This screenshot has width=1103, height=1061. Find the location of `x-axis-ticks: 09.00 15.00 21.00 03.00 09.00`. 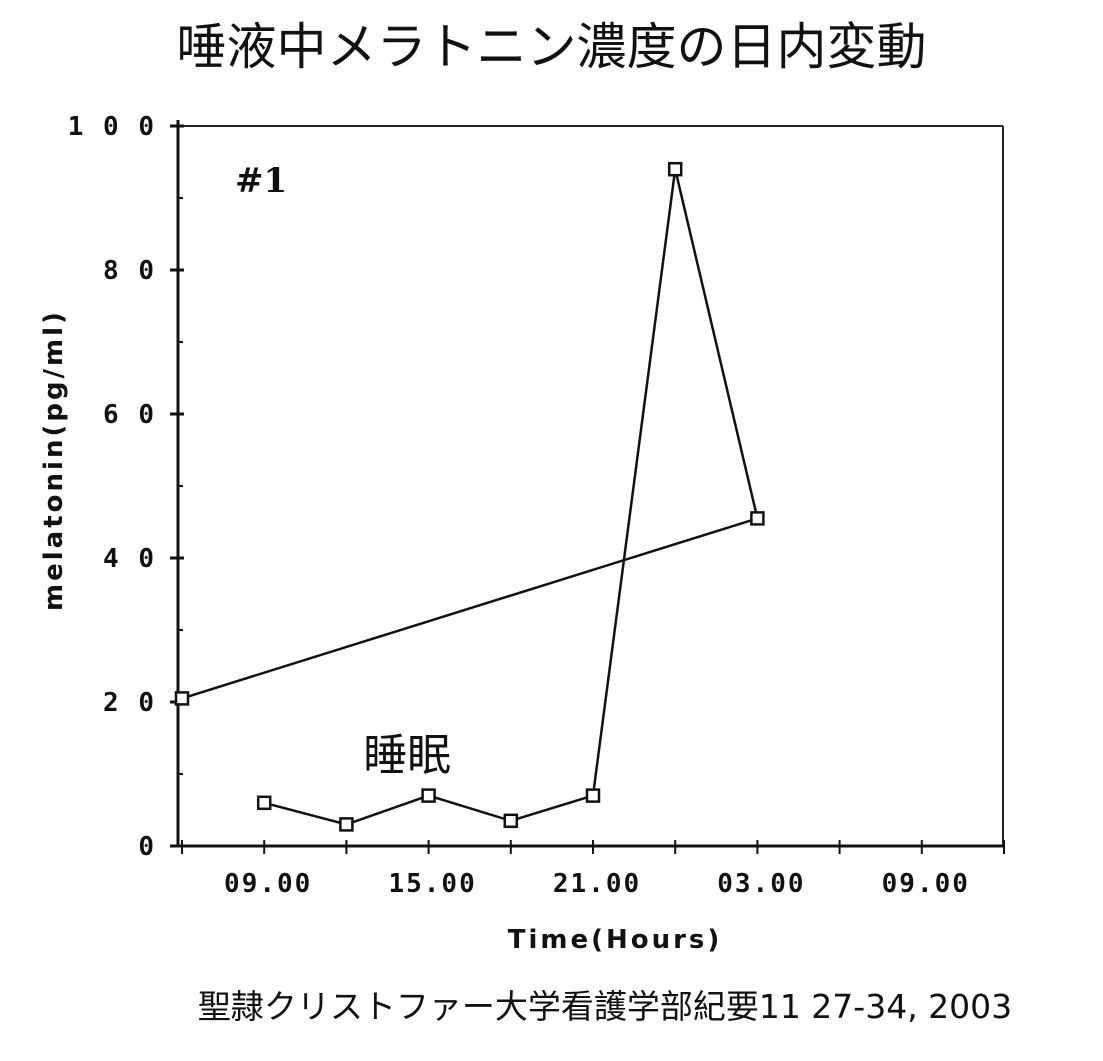

x-axis-ticks: 09.00 15.00 21.00 03.00 09.00 is located at coordinates (593, 869).